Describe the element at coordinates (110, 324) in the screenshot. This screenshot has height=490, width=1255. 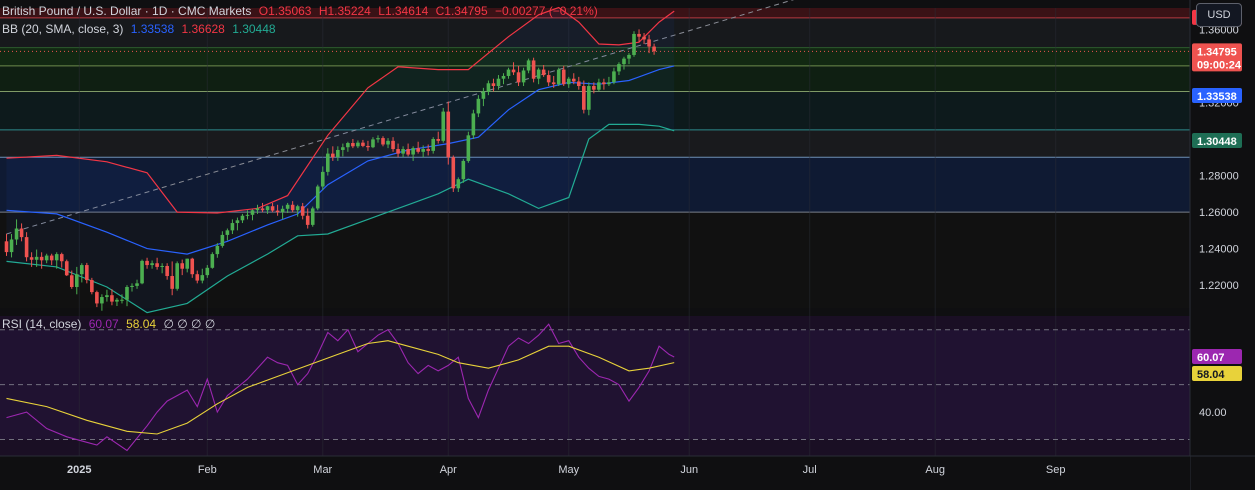
I see `rsi-legend: RSI (14, close) 60.07 58.04 ∅ ∅ ∅ ∅` at that location.